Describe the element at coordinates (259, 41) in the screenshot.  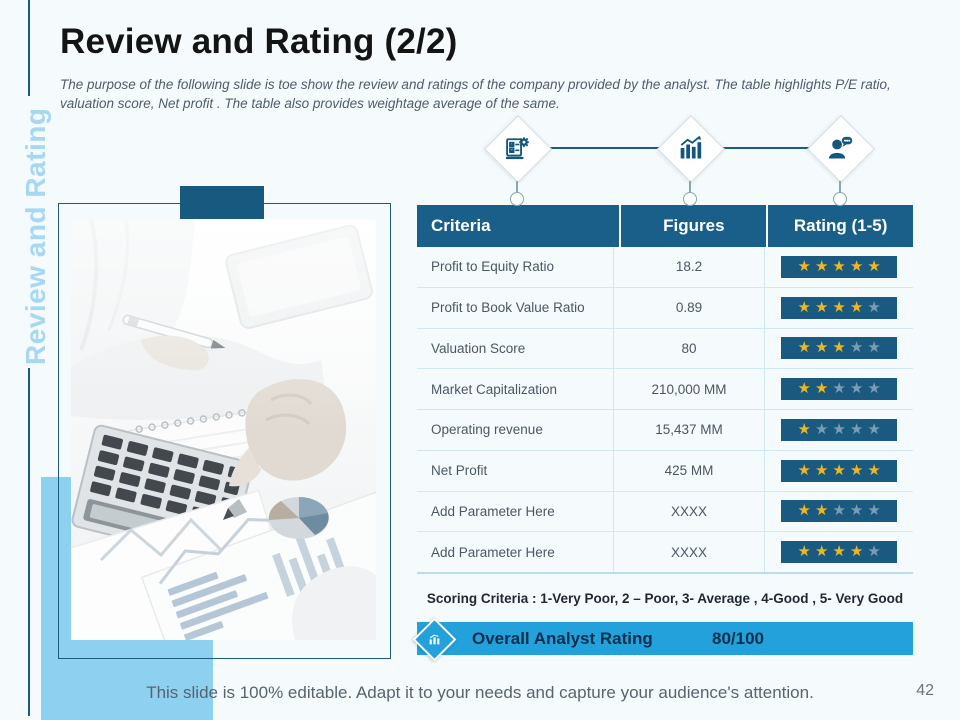
I see `page-title: Review and Rating (2/2)` at that location.